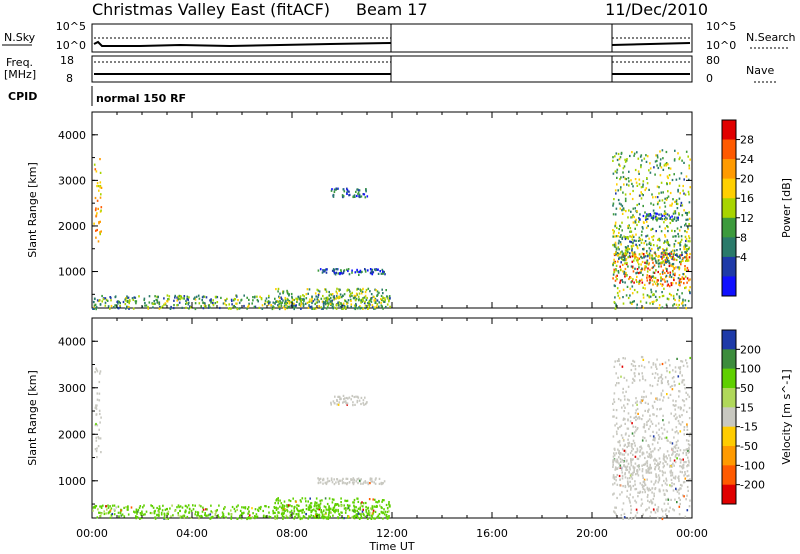  What do you see at coordinates (141, 98) in the screenshot?
I see `cpid-value: normal 150 RF` at bounding box center [141, 98].